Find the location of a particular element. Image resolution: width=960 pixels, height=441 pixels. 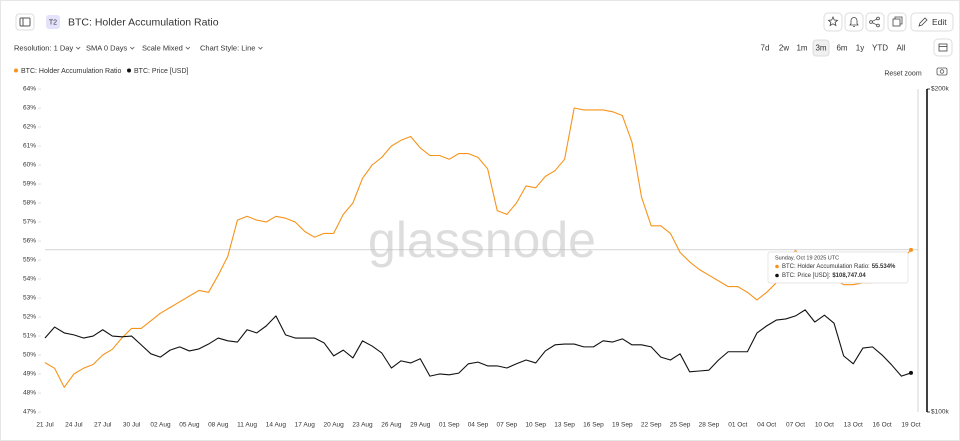

x-tick-label: 17 Aug is located at coordinates (305, 425).